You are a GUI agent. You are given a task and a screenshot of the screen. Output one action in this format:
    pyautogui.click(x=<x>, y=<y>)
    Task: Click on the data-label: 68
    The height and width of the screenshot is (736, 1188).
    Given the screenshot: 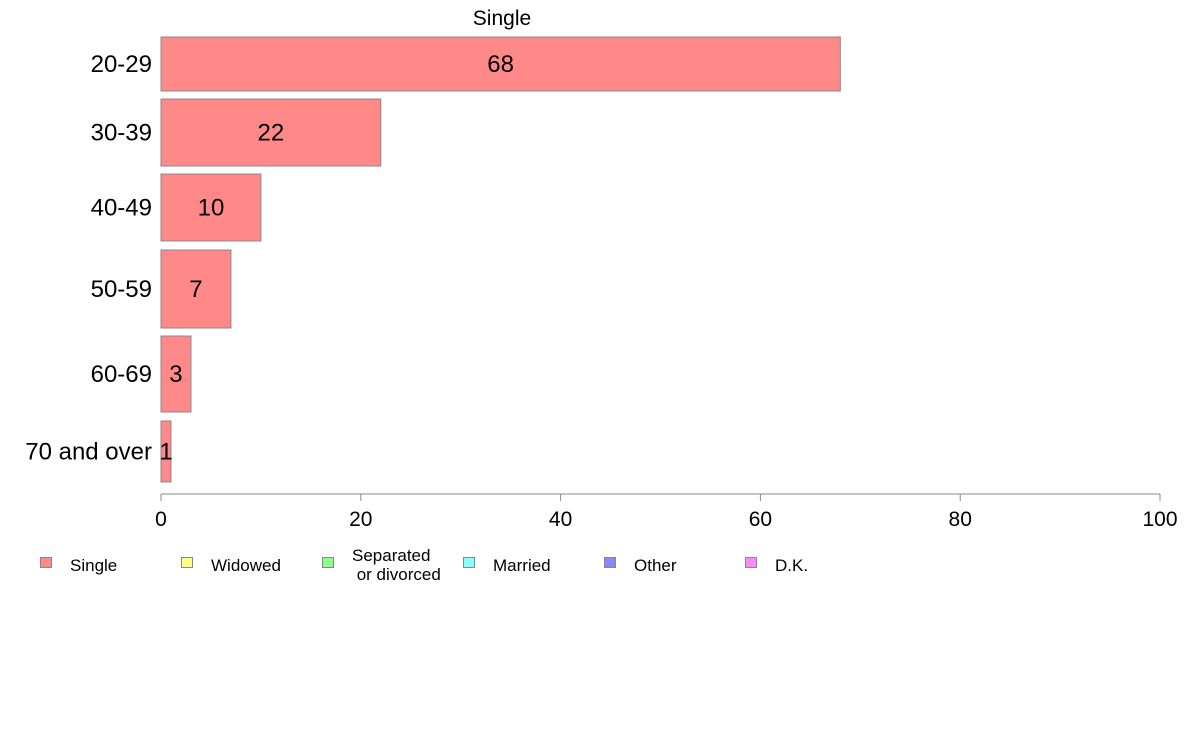 What is the action you would take?
    pyautogui.click(x=500, y=64)
    